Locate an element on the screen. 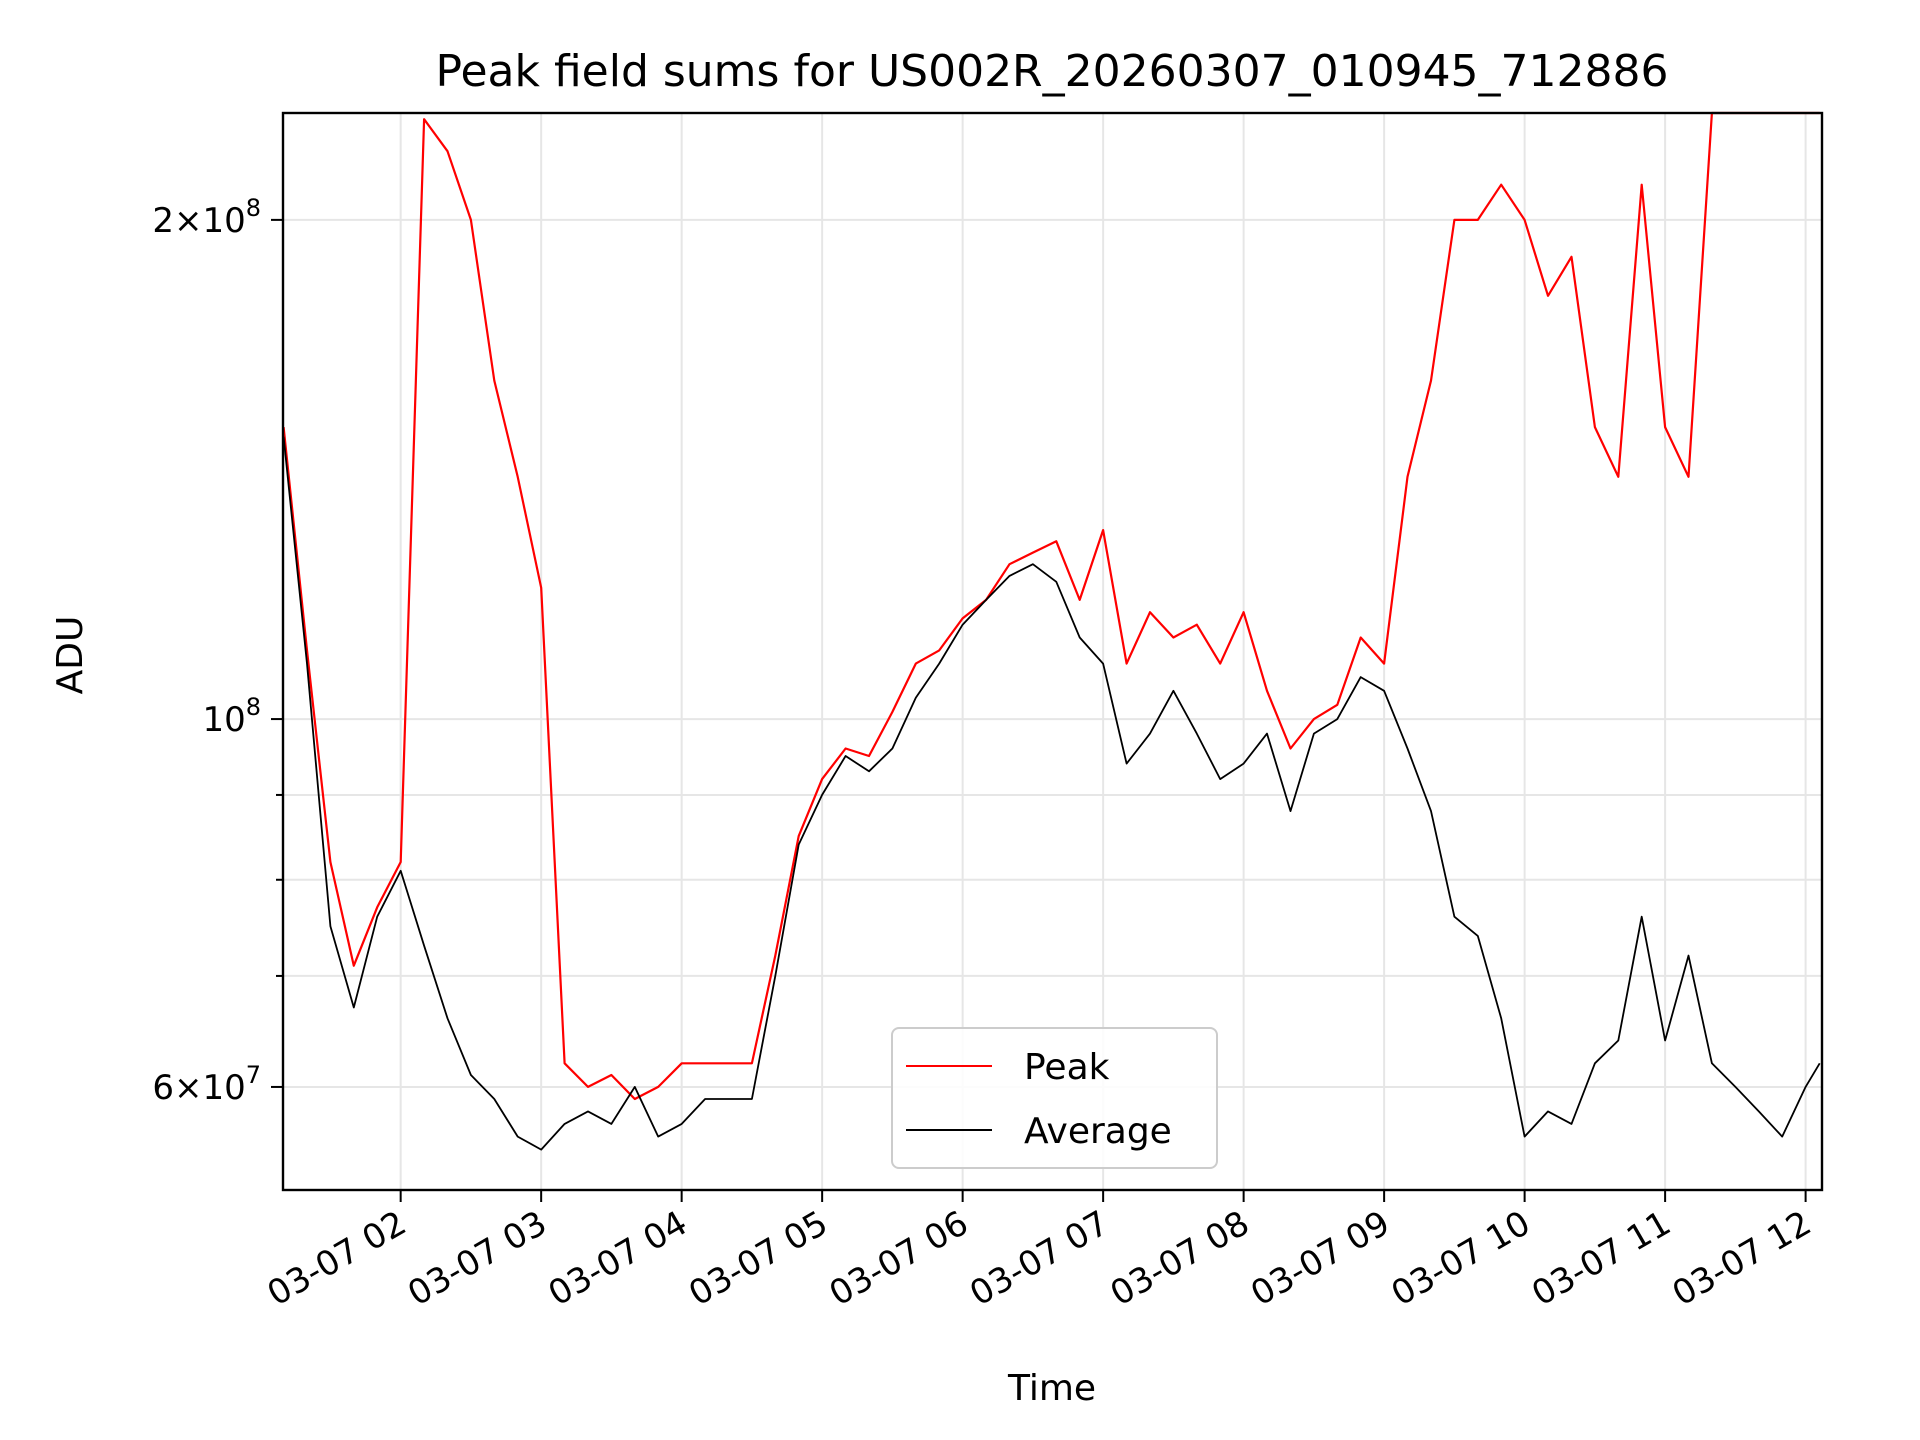 Image resolution: width=1920 pixels, height=1440 pixels. x-tick-label: 03-07 03 is located at coordinates (477, 1258).